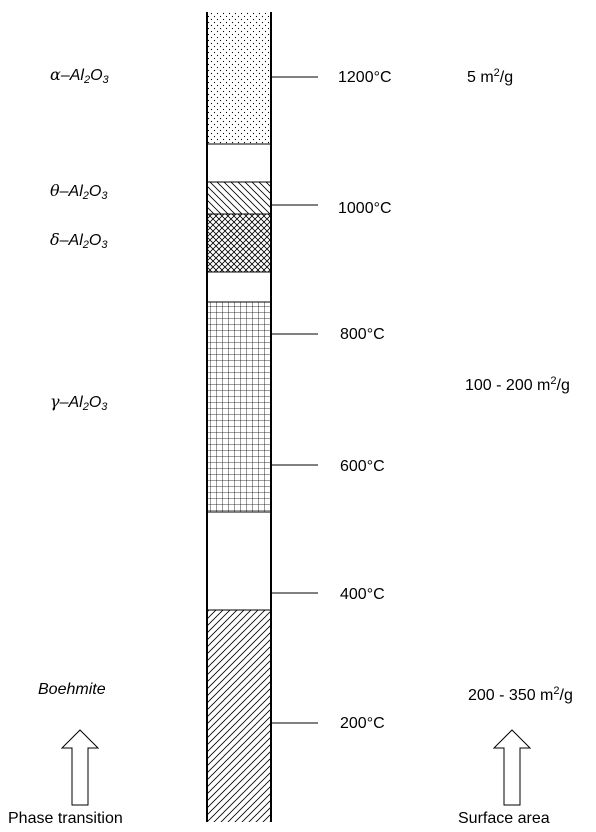 Image resolution: width=596 pixels, height=832 pixels. What do you see at coordinates (294, 400) in the screenshot?
I see `temperature-ticks` at bounding box center [294, 400].